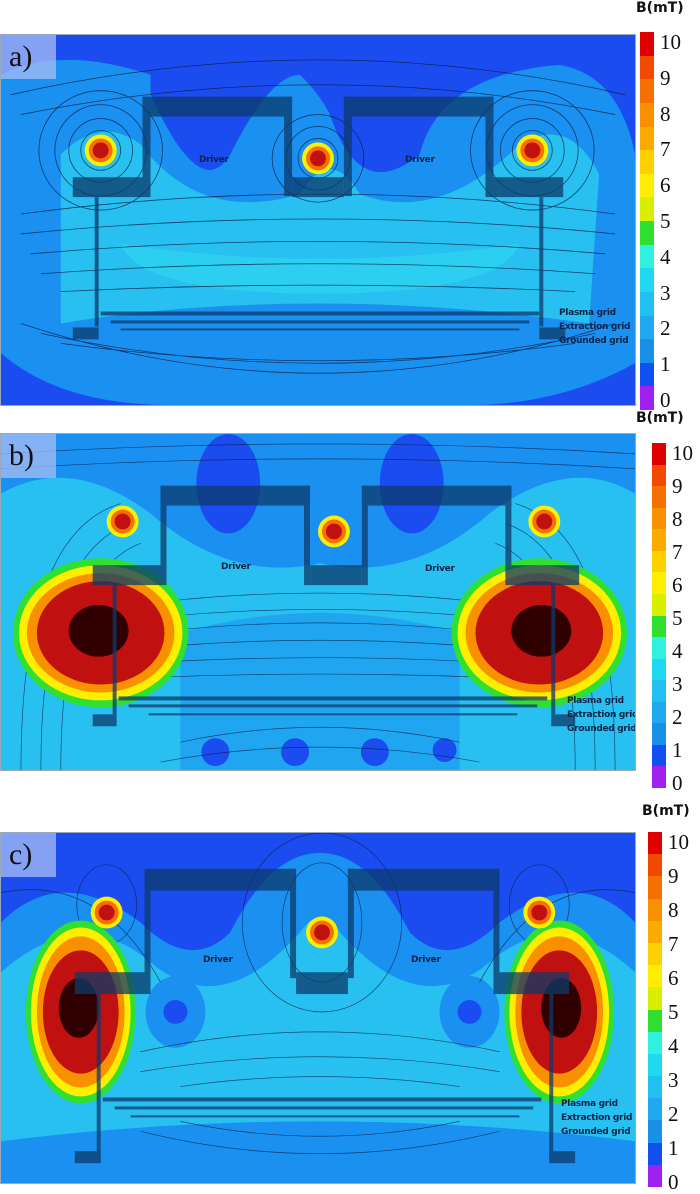 The height and width of the screenshot is (1194, 700). I want to click on panel-label: a), so click(28, 57).